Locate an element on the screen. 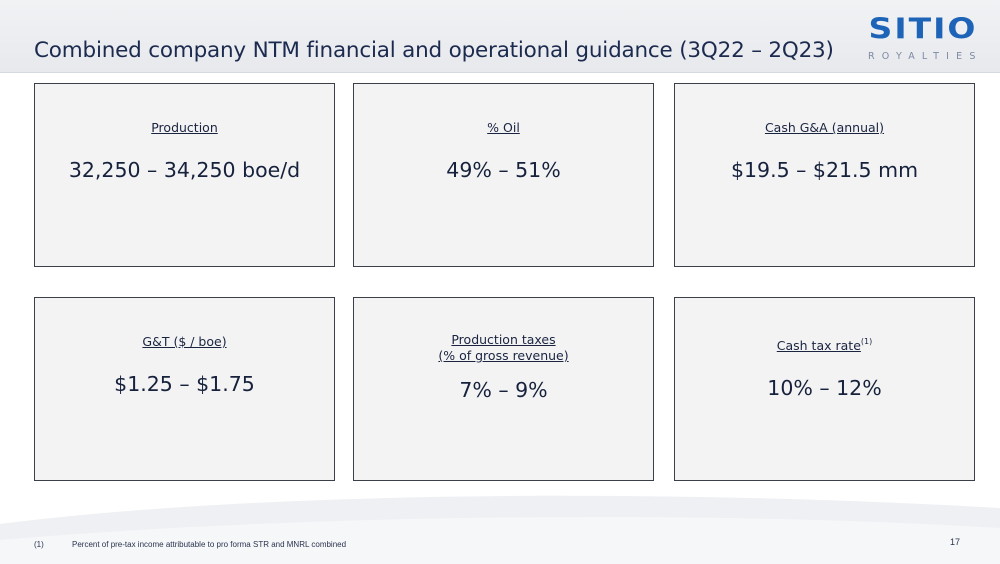 This screenshot has width=1000, height=564. card-value: $1.25 – $1.75 is located at coordinates (184, 384).